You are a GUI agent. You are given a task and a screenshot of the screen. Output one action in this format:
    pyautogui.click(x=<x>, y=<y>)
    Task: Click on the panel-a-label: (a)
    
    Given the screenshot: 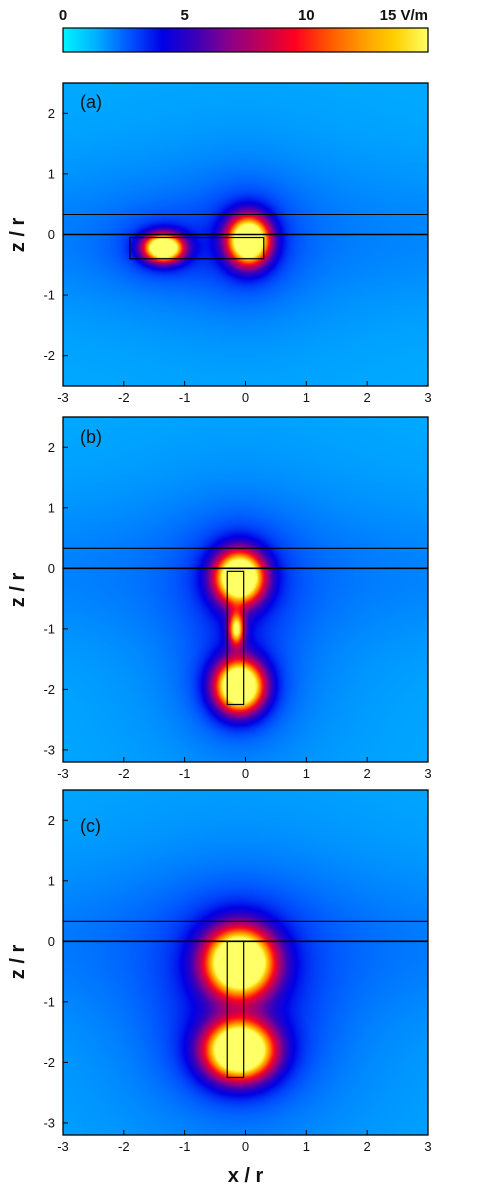 What is the action you would take?
    pyautogui.click(x=91, y=102)
    